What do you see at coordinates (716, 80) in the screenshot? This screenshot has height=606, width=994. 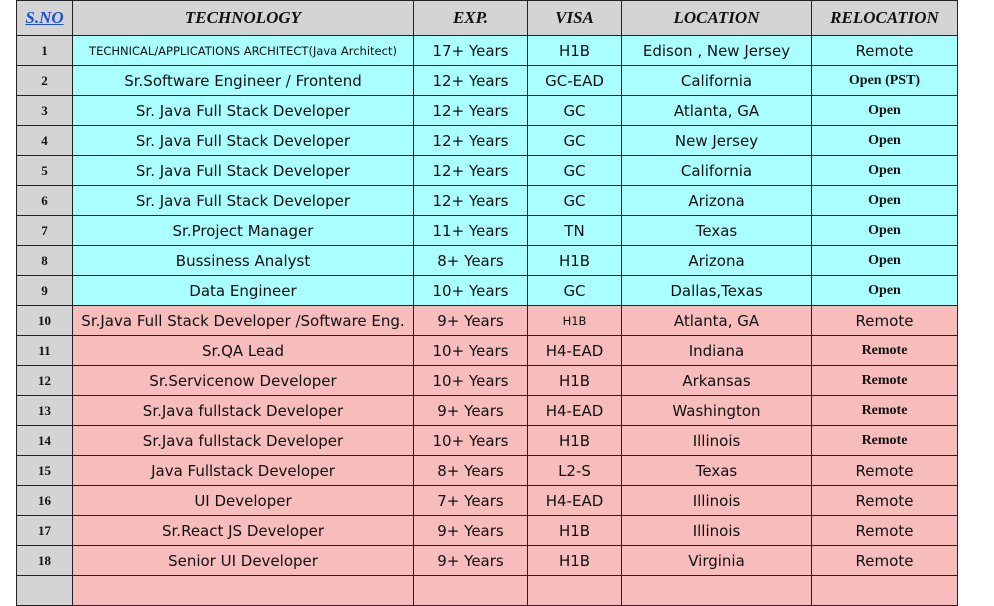 I see `cell-location: California` at bounding box center [716, 80].